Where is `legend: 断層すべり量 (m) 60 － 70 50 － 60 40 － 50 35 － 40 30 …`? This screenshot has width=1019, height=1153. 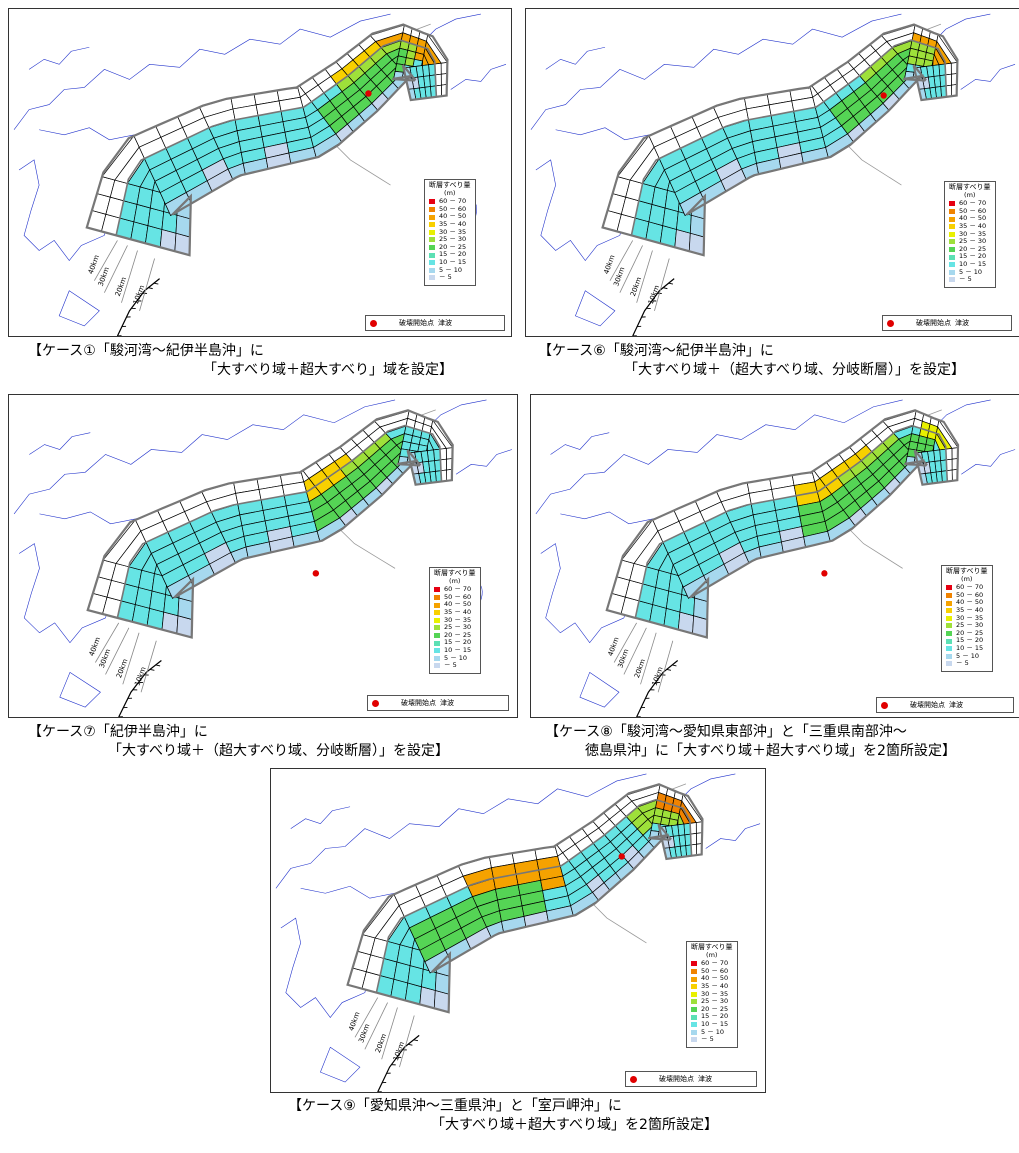
legend: 断層すべり量 (m) 60 － 70 50 － 60 40 － 50 35 － 40 30 … is located at coordinates (450, 232).